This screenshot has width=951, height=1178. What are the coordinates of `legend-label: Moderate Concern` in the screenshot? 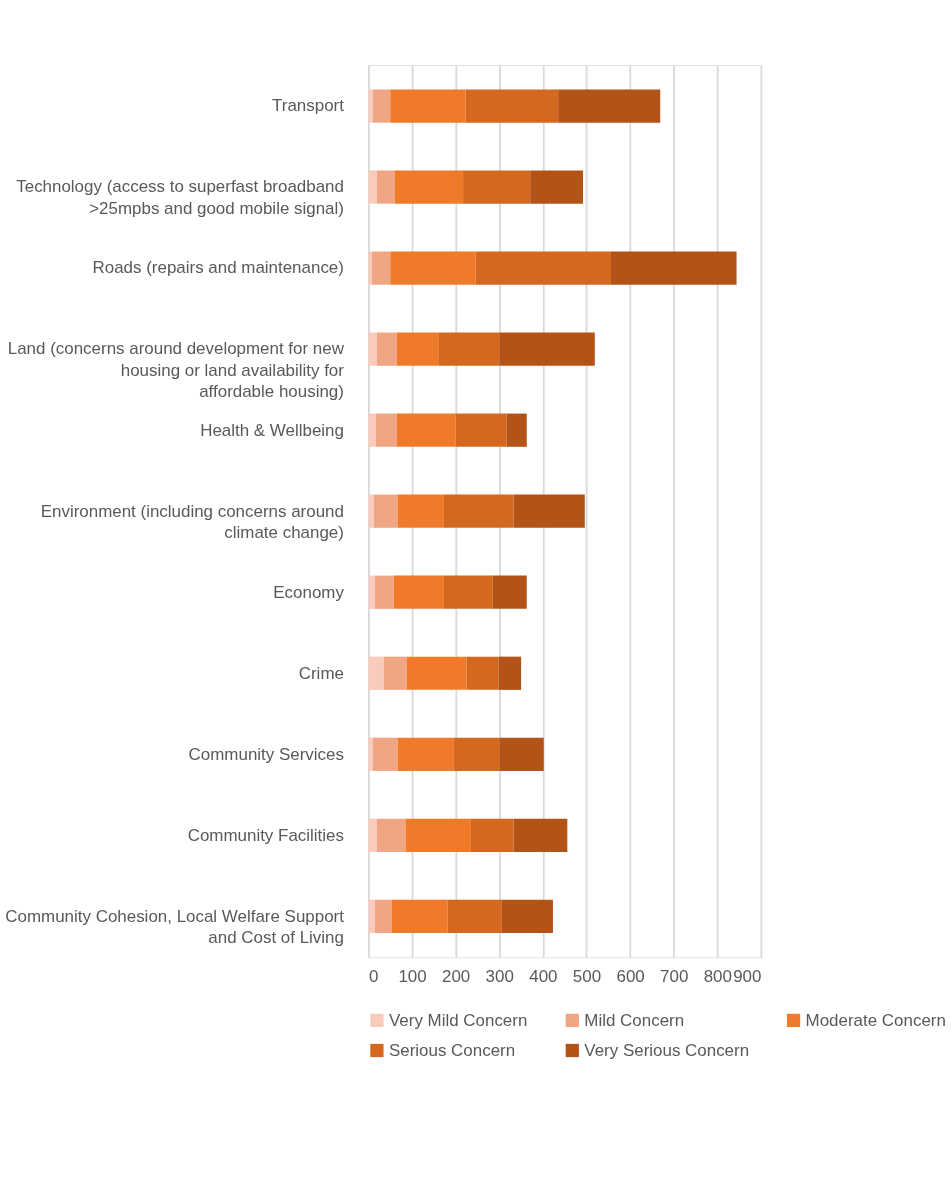 It's located at (875, 1020).